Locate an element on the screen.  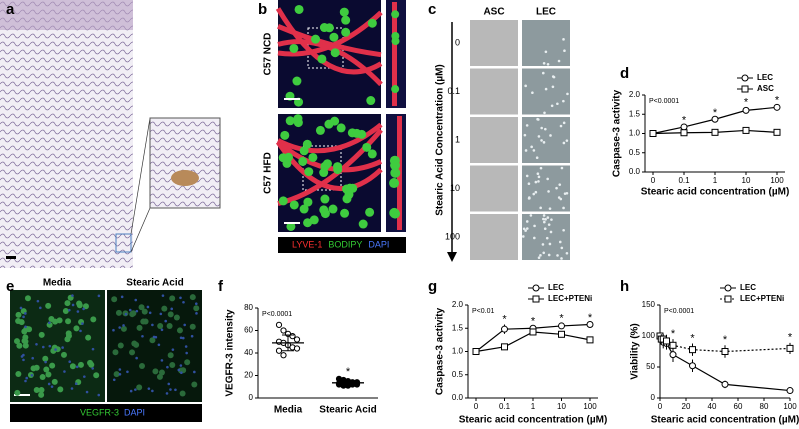
p-value: P<0.0001 is located at coordinates (277, 314).